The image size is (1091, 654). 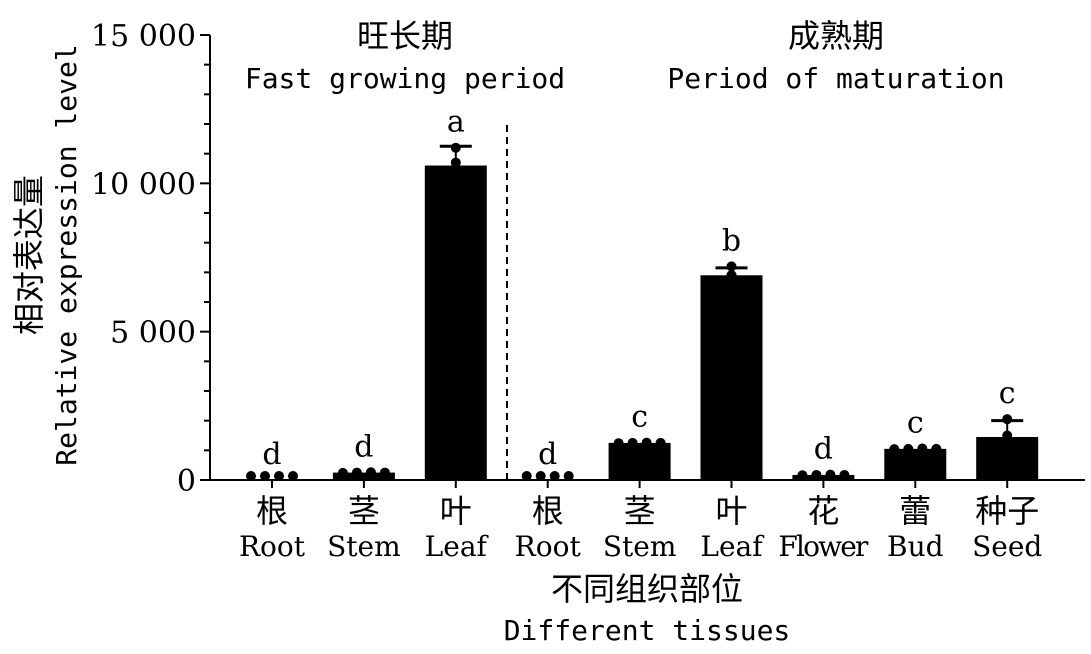 What do you see at coordinates (153, 333) in the screenshot?
I see `y-tick-label: 5 000` at bounding box center [153, 333].